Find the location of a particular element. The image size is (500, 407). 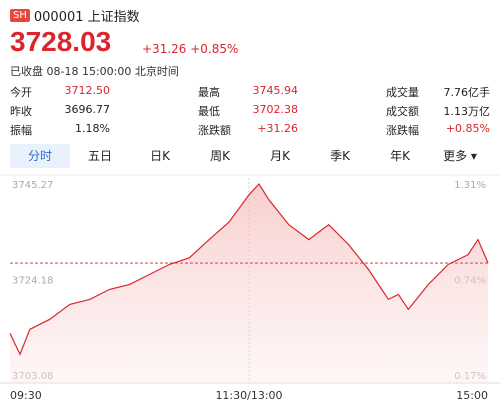

stat: 昨收 3696.77 is located at coordinates (60, 111).